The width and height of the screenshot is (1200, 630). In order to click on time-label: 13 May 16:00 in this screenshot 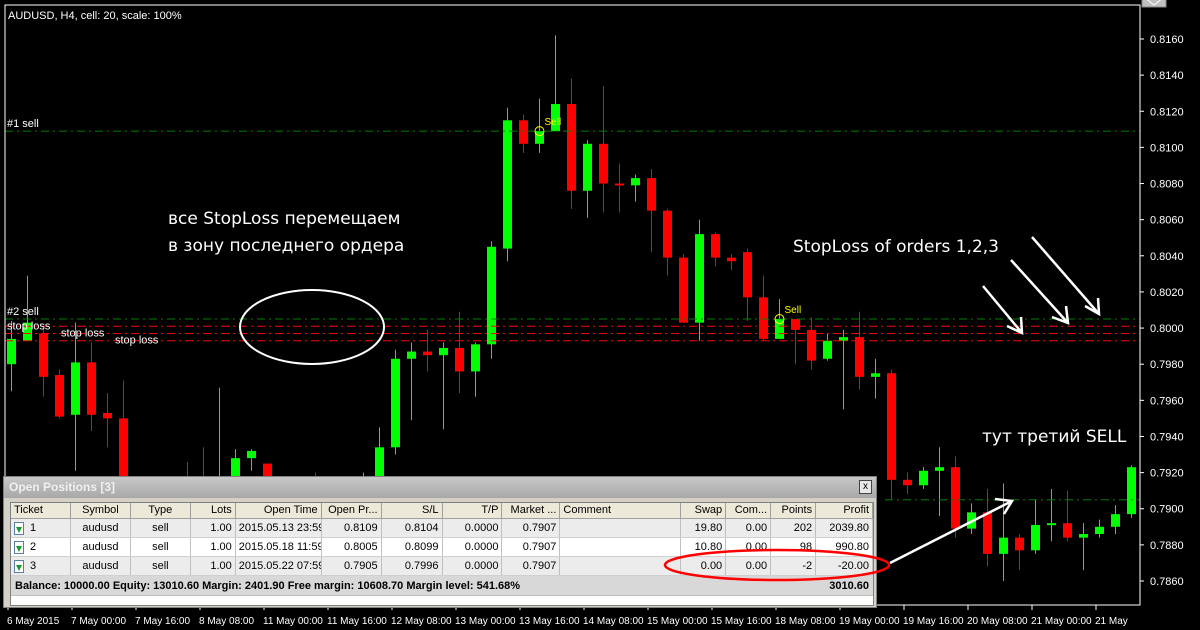, I will do `click(549, 621)`.